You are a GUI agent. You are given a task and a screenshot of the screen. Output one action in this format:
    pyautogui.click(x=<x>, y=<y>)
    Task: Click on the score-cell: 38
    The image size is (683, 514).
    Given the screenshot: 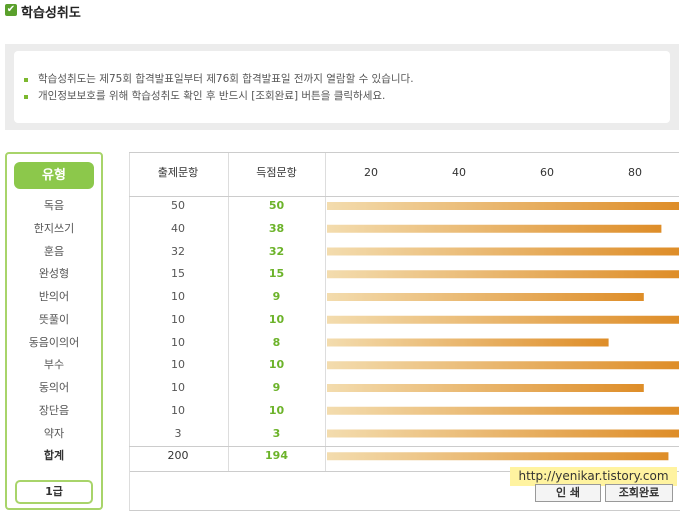 What is the action you would take?
    pyautogui.click(x=276, y=228)
    